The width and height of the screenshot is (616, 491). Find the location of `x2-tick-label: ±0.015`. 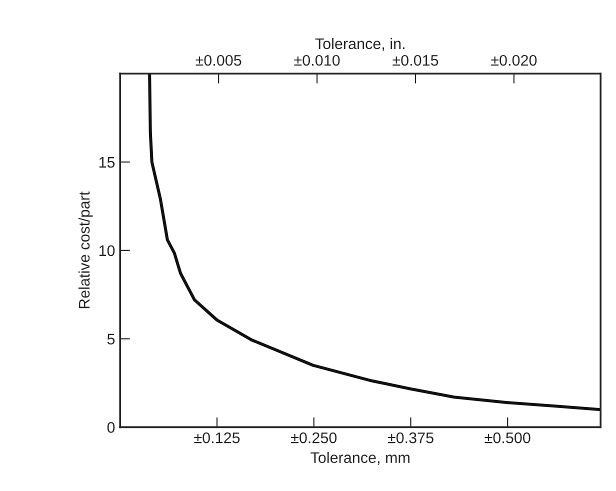

x2-tick-label: ±0.015 is located at coordinates (415, 60).